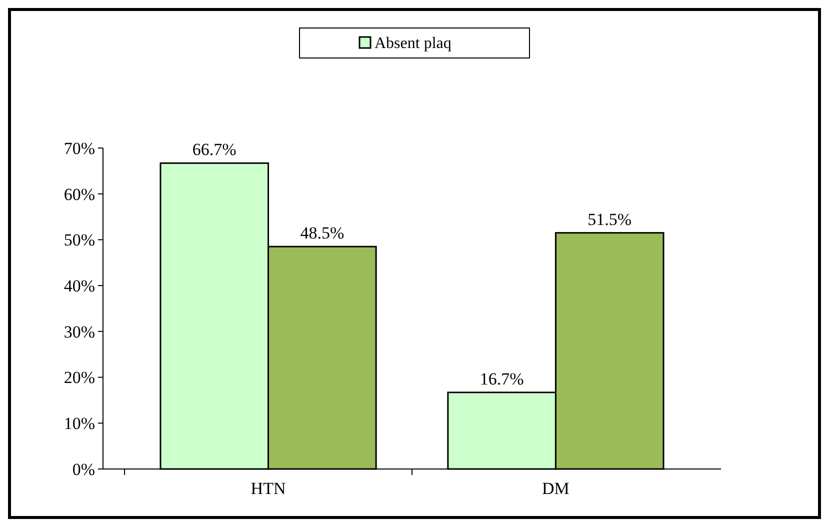 The height and width of the screenshot is (527, 829). Describe the element at coordinates (79, 332) in the screenshot. I see `y-tick-label: 30%` at that location.